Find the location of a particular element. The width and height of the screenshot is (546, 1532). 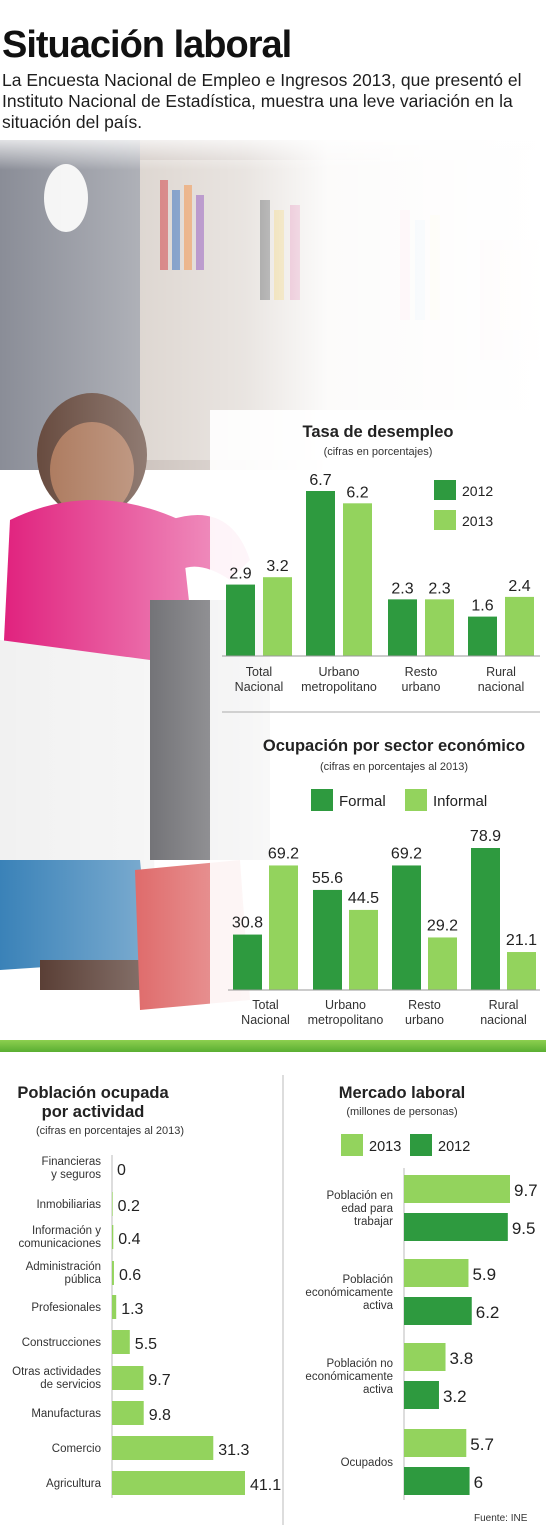

value-label: 2.9 is located at coordinates (240, 574).